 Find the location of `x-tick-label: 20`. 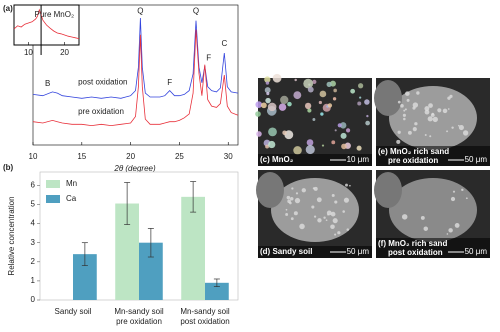

x-tick-label: 20 is located at coordinates (64, 52).